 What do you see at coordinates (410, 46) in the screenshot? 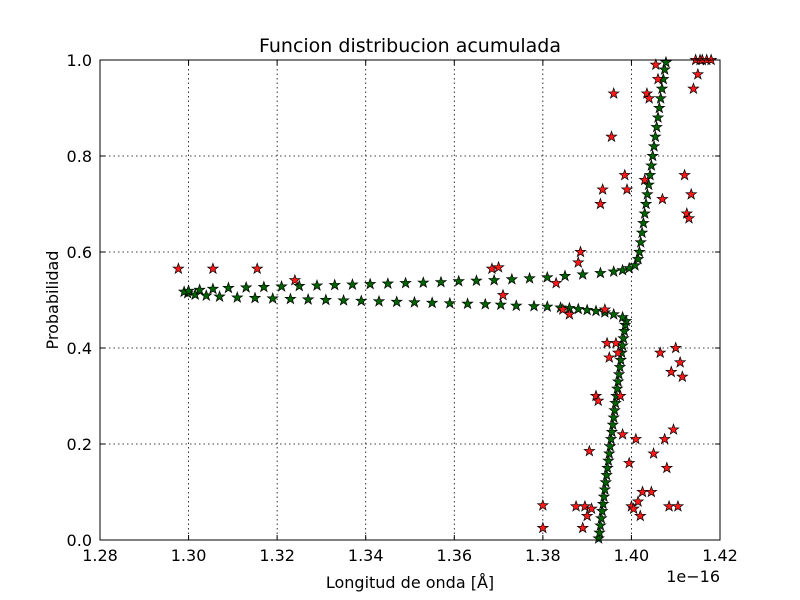
I see `chart-title: Funcion distribucion acumulada` at bounding box center [410, 46].